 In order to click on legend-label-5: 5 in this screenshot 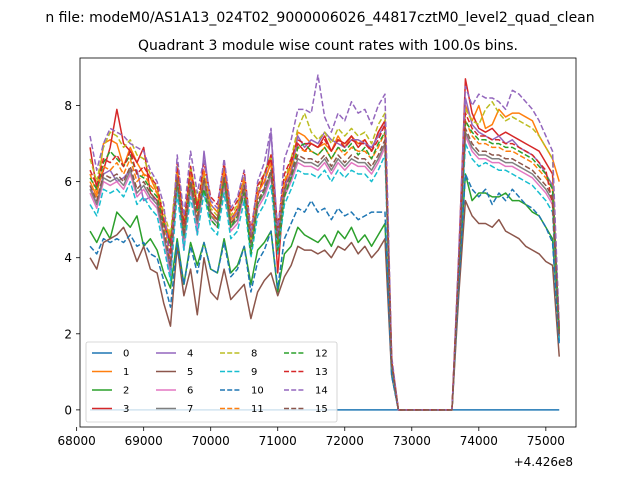, I will do `click(190, 372)`.